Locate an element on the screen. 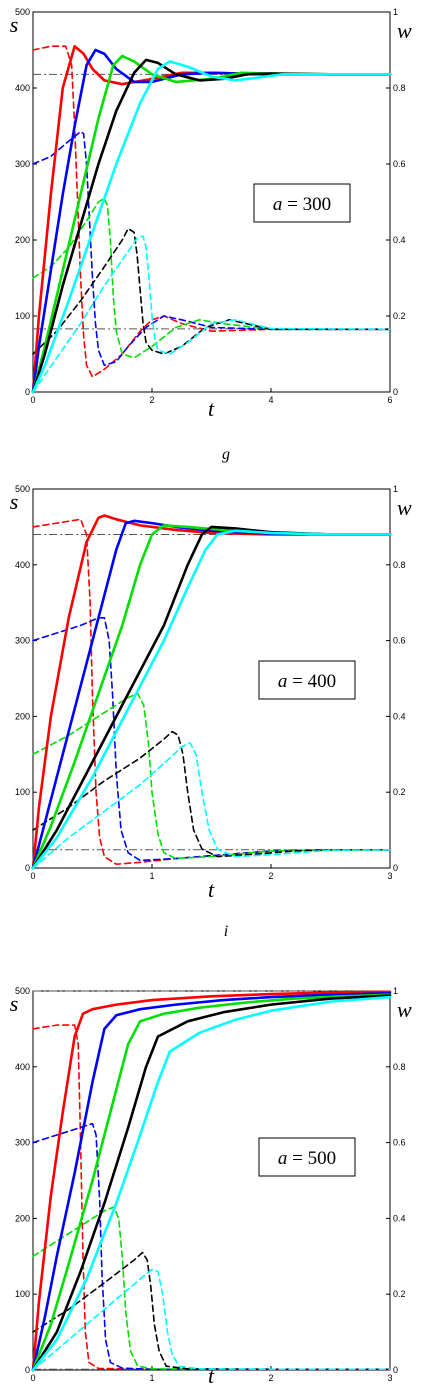  annotation-text: a = 400 is located at coordinates (307, 681).